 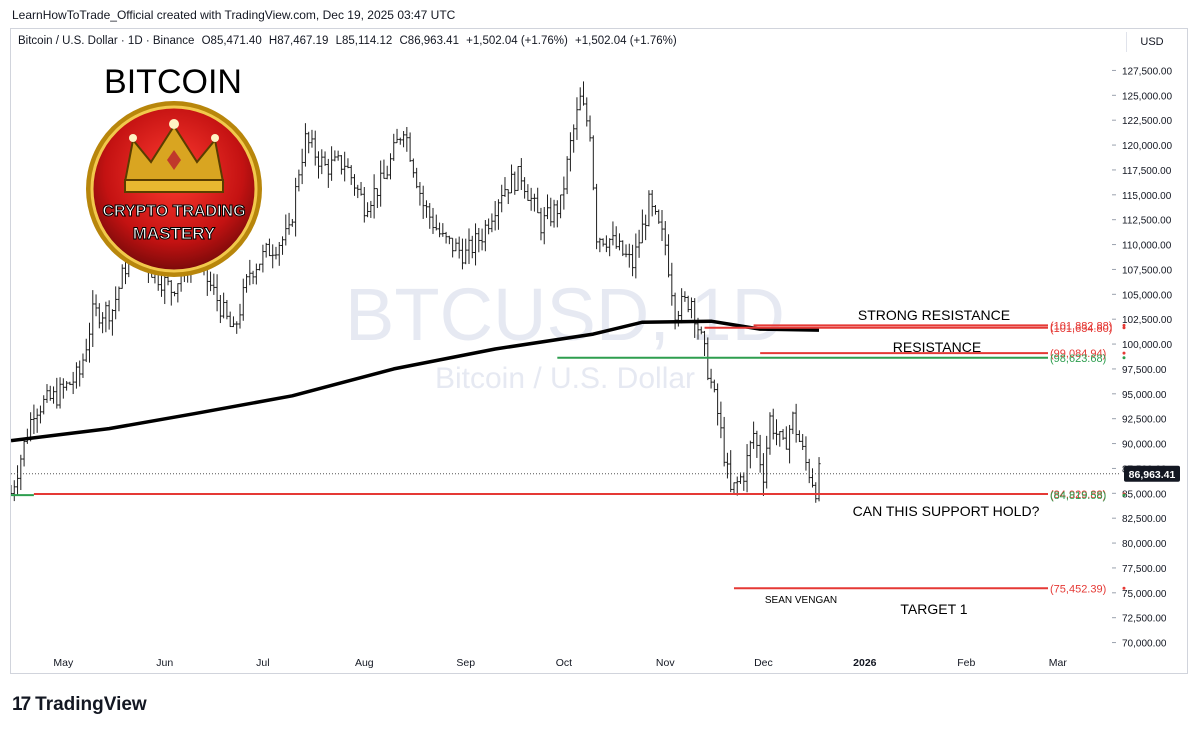 I want to click on watermark-name: Bitcoin / U.S. Dollar, so click(x=565, y=378).